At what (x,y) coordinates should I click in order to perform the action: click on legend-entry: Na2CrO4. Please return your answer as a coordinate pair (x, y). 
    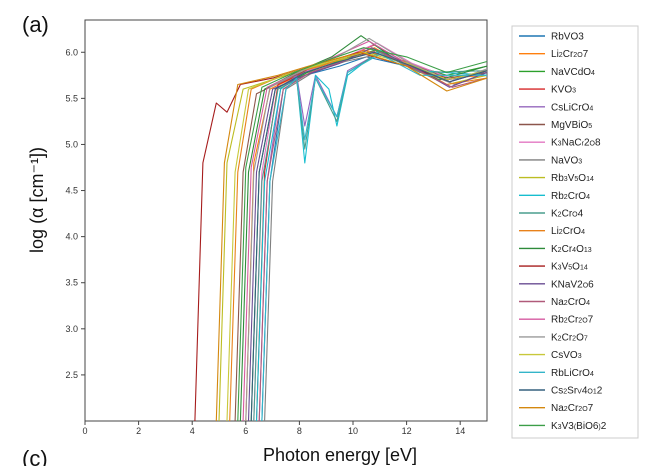
    Looking at the image, I should click on (570, 302).